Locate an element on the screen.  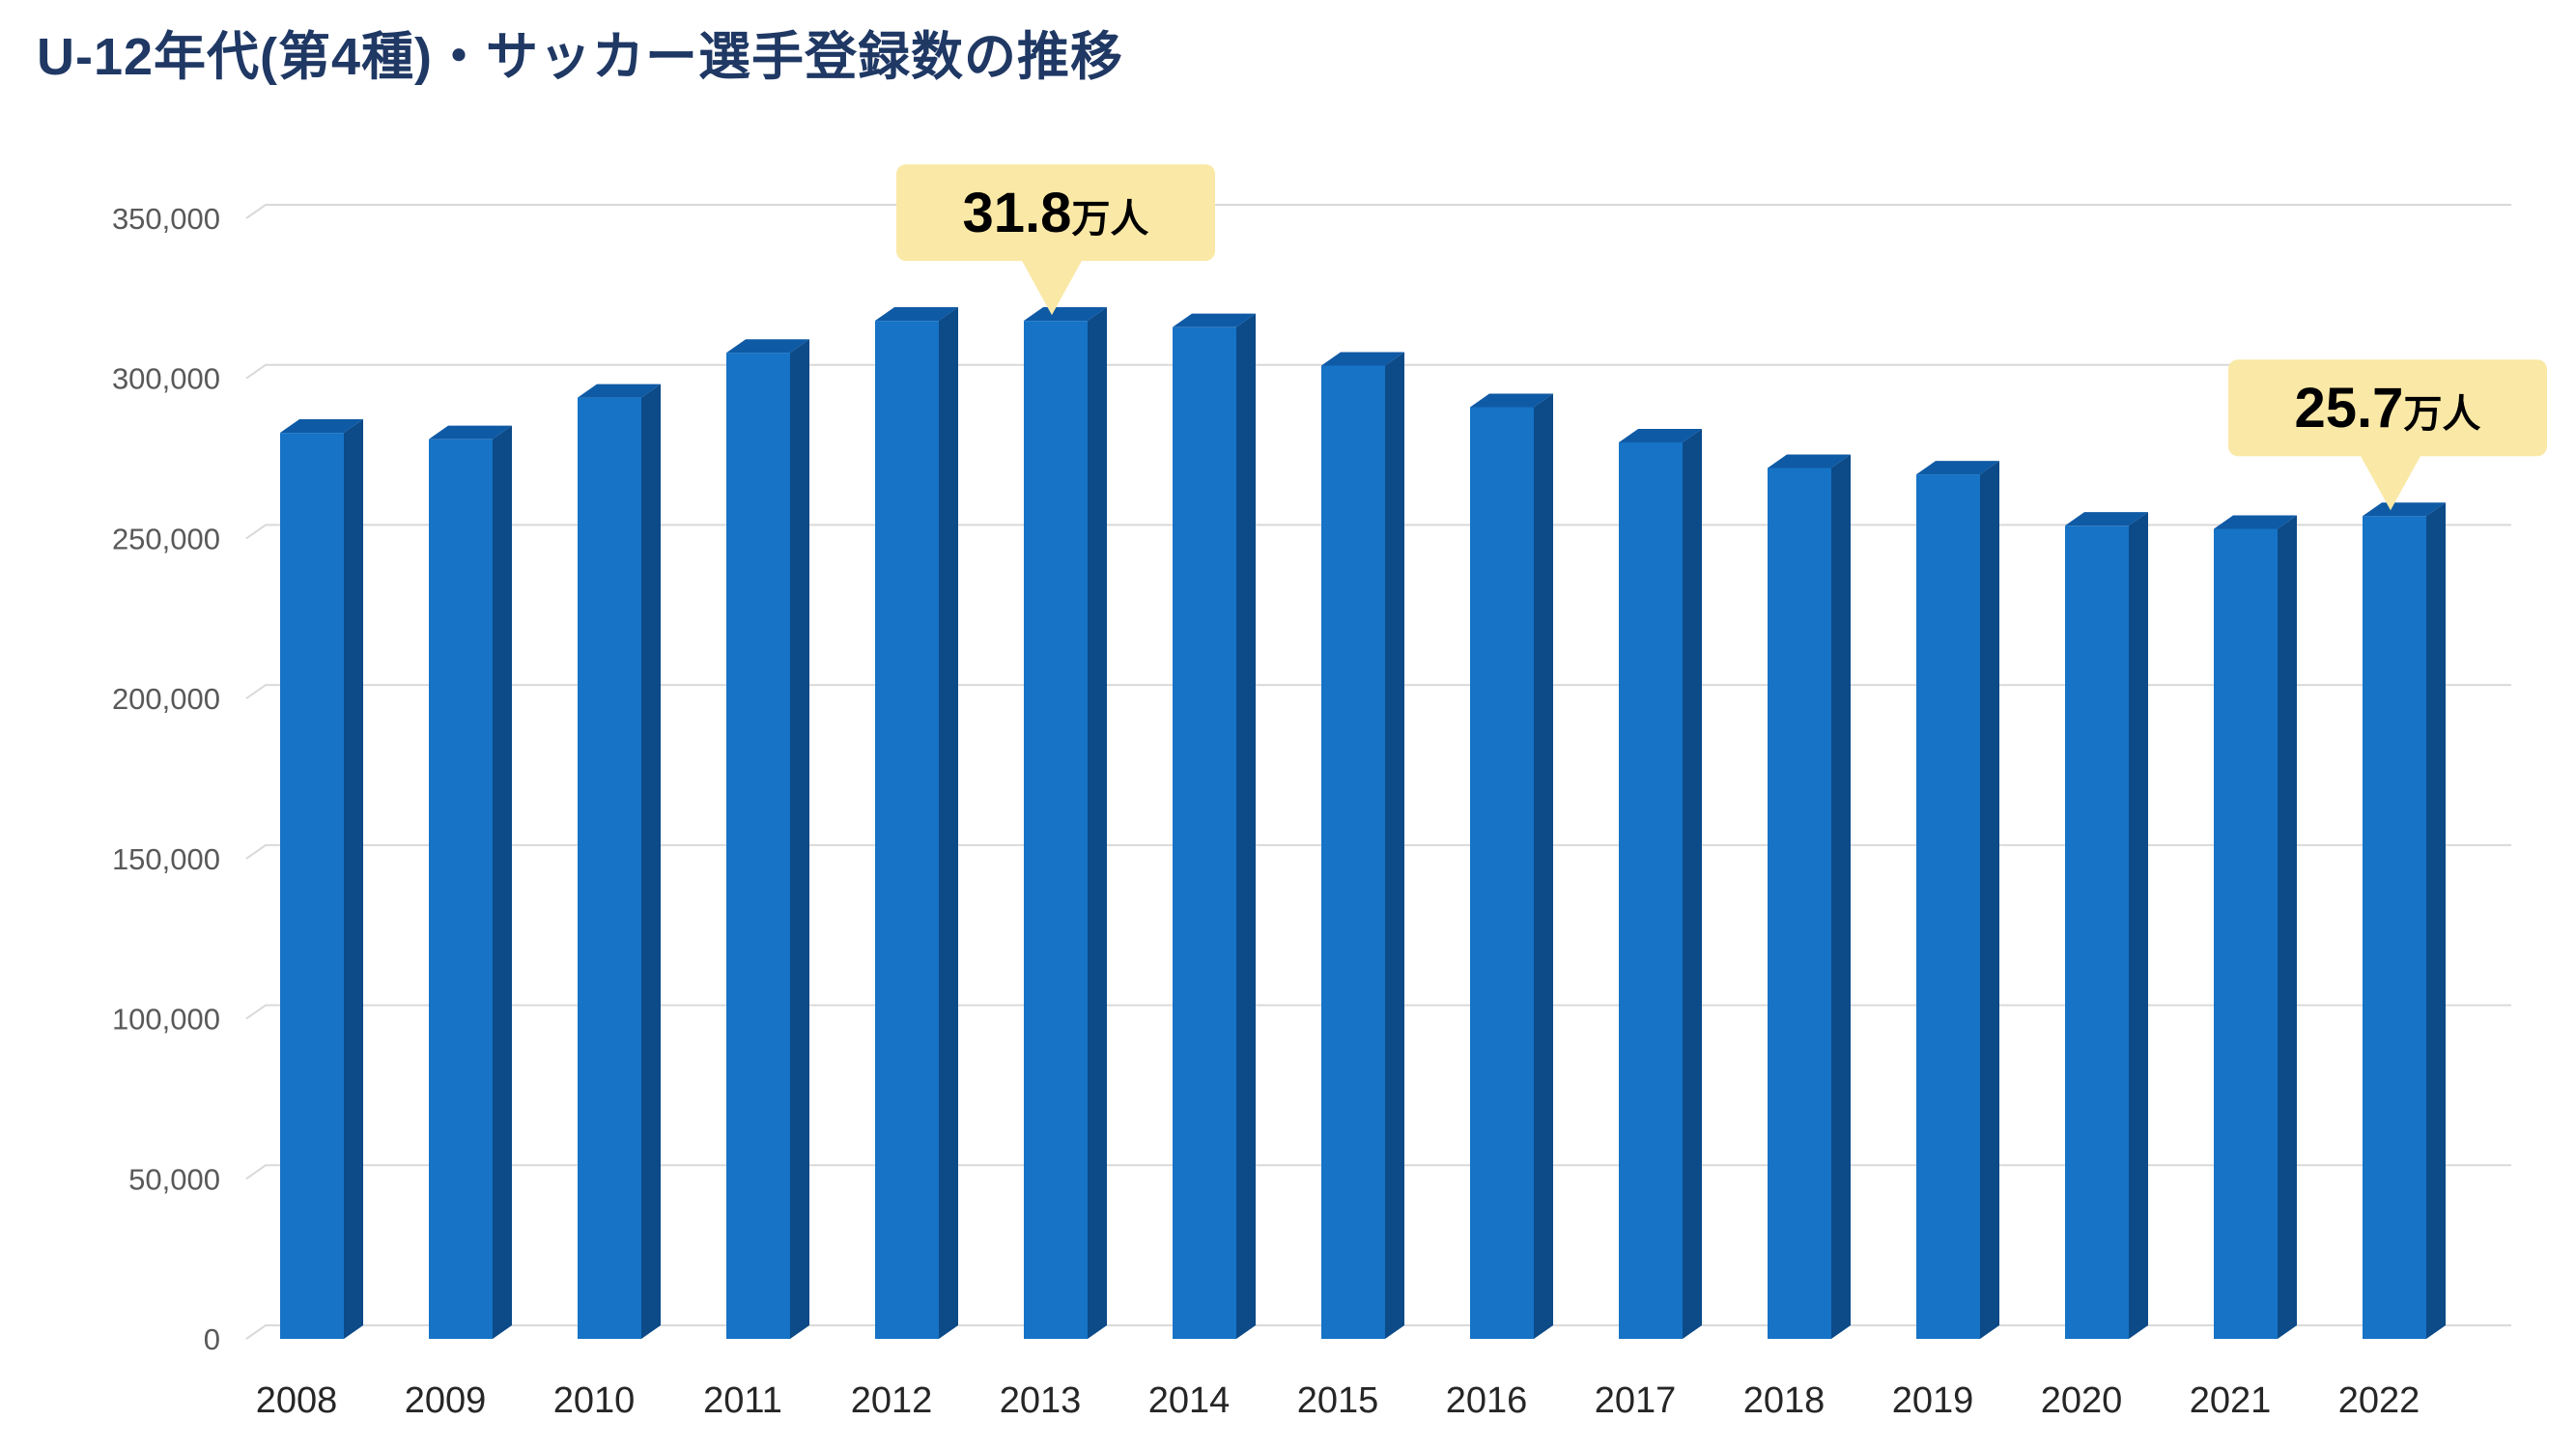
x-axis-label: 2008 is located at coordinates (297, 1400).